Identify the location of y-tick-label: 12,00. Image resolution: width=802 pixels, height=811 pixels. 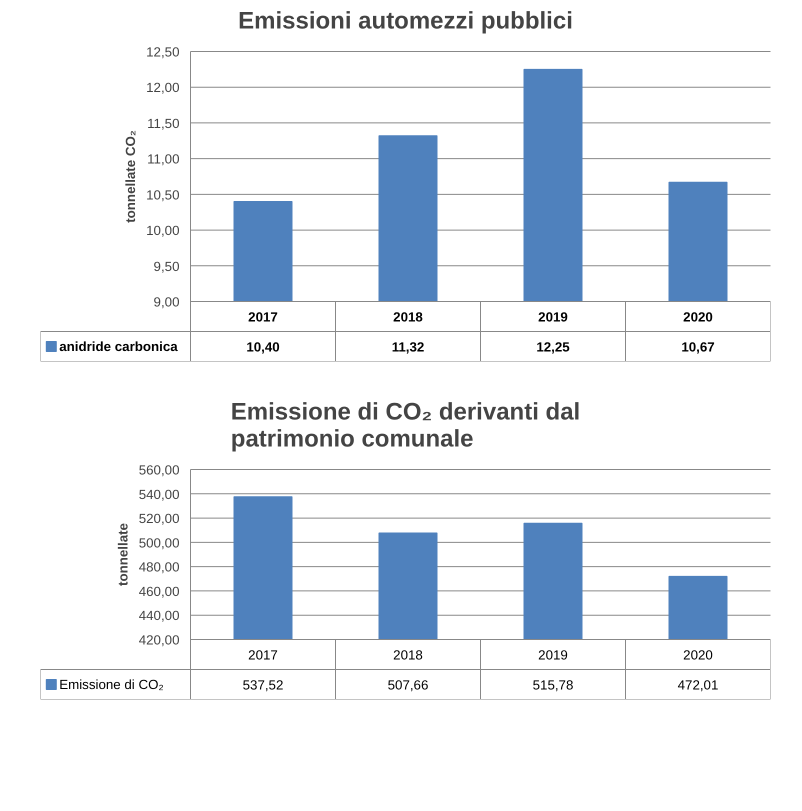
(163, 88).